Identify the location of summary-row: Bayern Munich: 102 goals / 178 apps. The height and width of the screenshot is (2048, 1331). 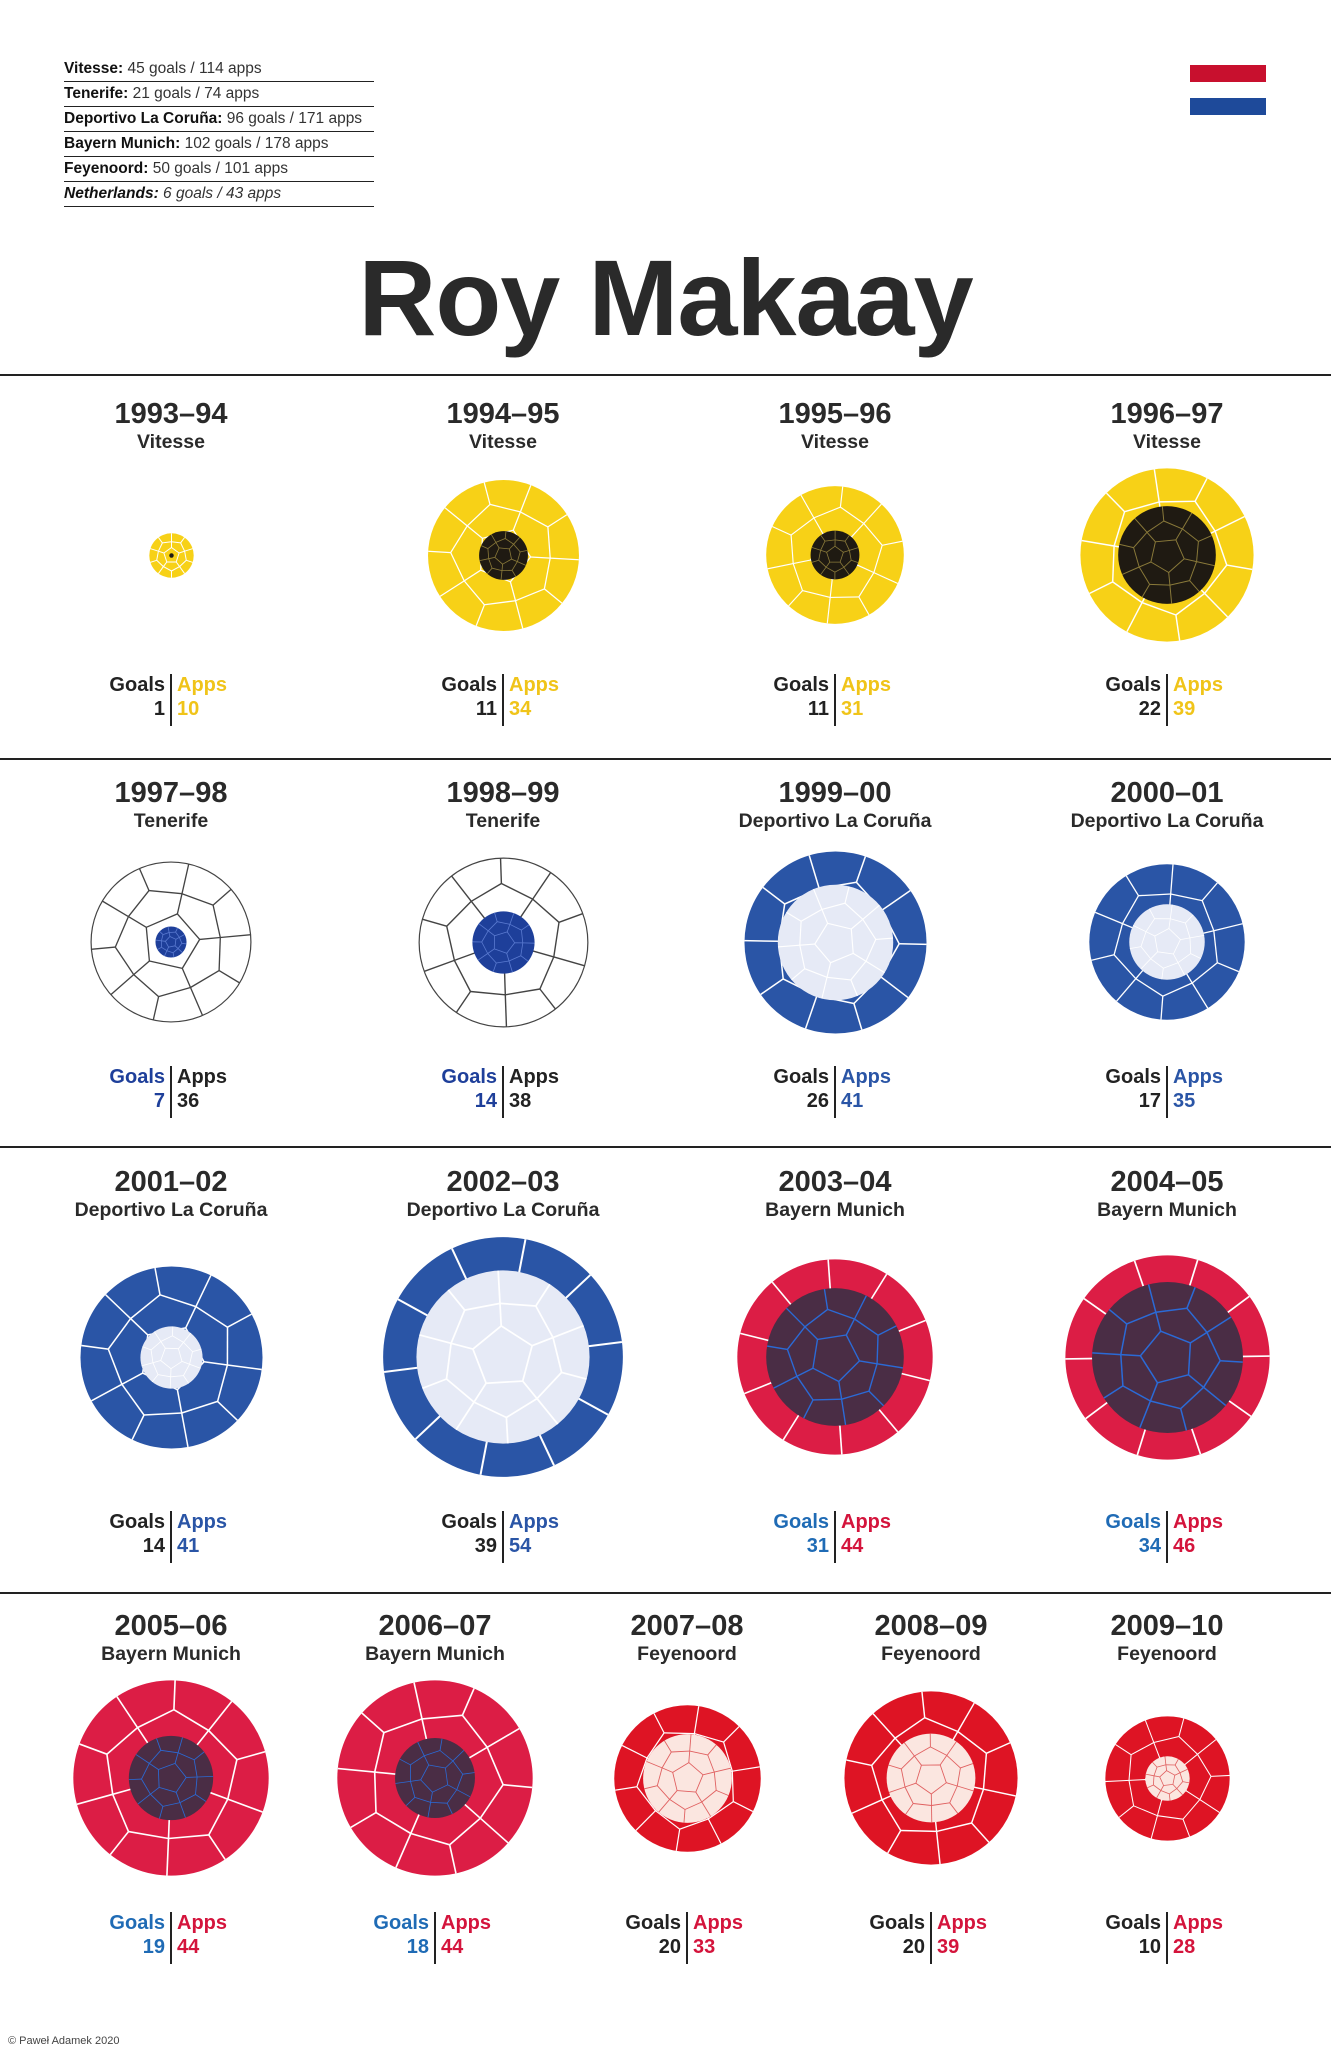
(219, 144).